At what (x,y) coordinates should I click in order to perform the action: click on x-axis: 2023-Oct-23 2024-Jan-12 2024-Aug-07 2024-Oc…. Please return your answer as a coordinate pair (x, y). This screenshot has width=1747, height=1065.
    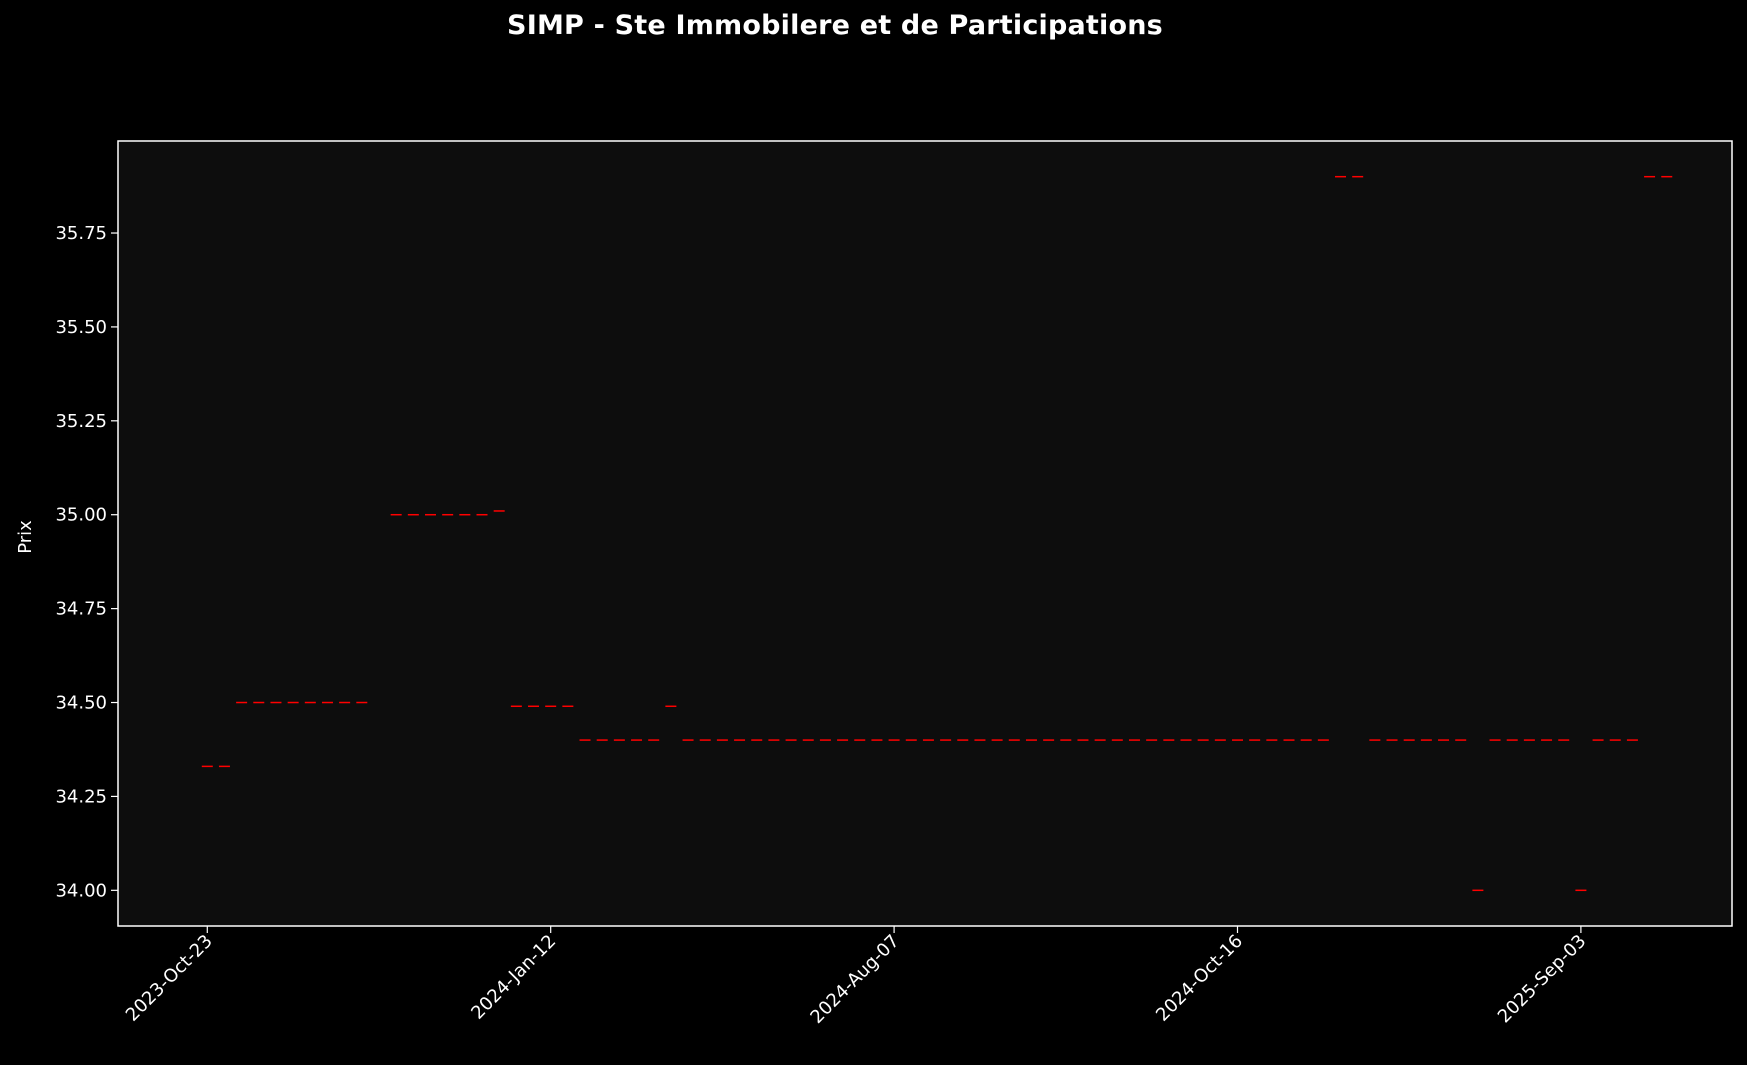
    Looking at the image, I should click on (856, 977).